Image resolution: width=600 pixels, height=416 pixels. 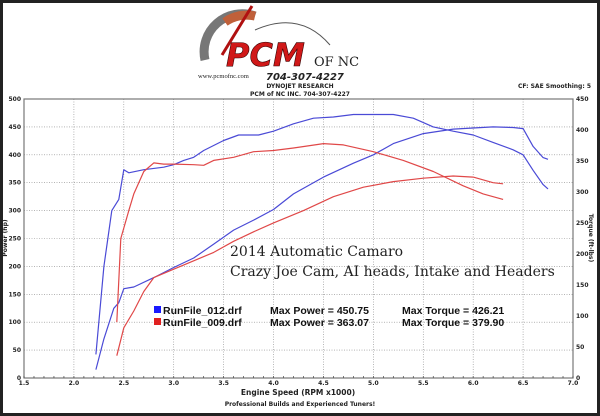 What do you see at coordinates (373, 383) in the screenshot?
I see `x-tick-label: 5.0` at bounding box center [373, 383].